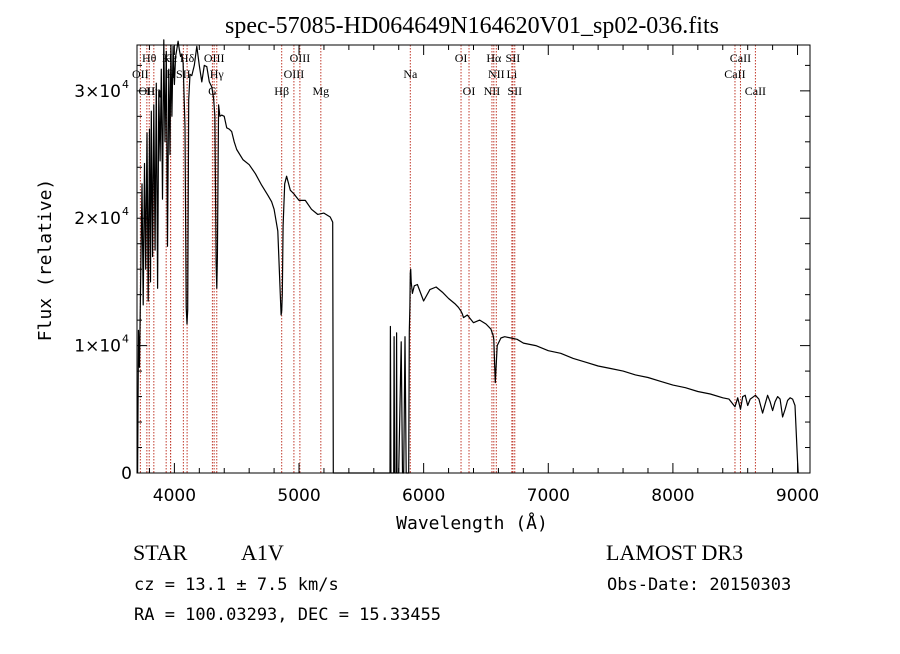  Describe the element at coordinates (674, 552) in the screenshot. I see `survey-name: LAMOST DR3` at that location.